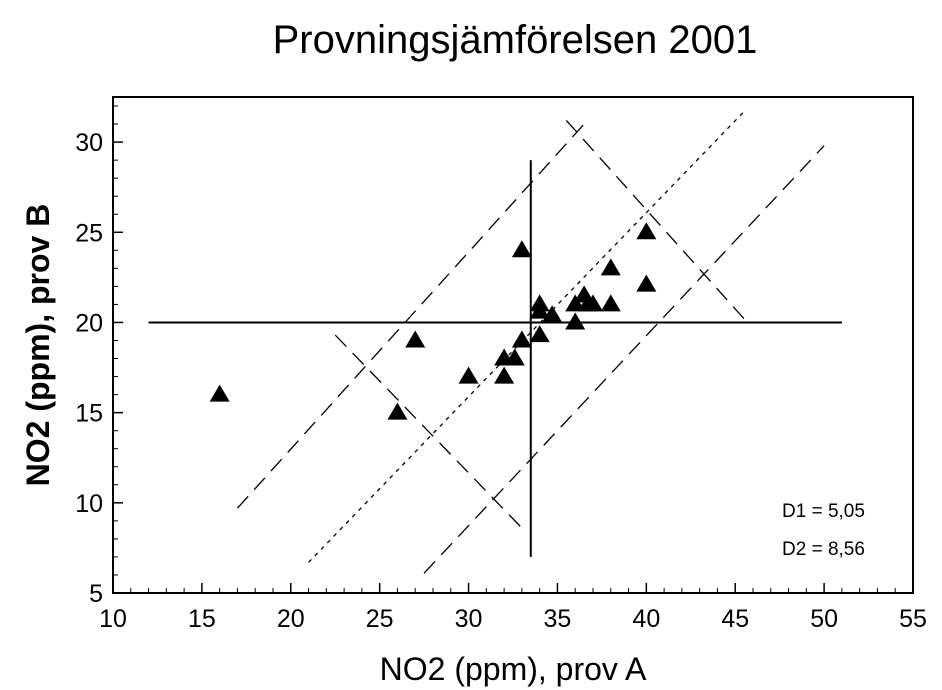 The height and width of the screenshot is (690, 942). What do you see at coordinates (646, 619) in the screenshot?
I see `x-tick-label: 40` at bounding box center [646, 619].